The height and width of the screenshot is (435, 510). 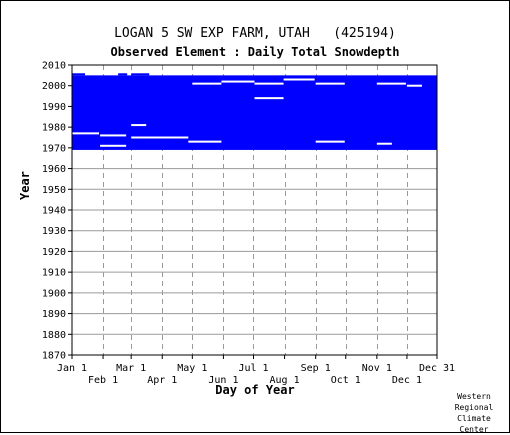 What do you see at coordinates (346, 380) in the screenshot?
I see `x-tick-label: Oct 1` at bounding box center [346, 380].